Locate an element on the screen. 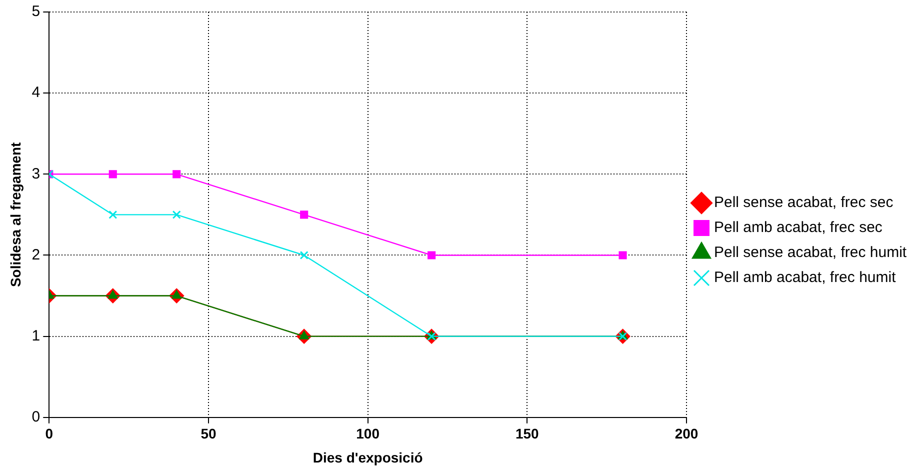  y-tick-label: 2 is located at coordinates (36, 255).